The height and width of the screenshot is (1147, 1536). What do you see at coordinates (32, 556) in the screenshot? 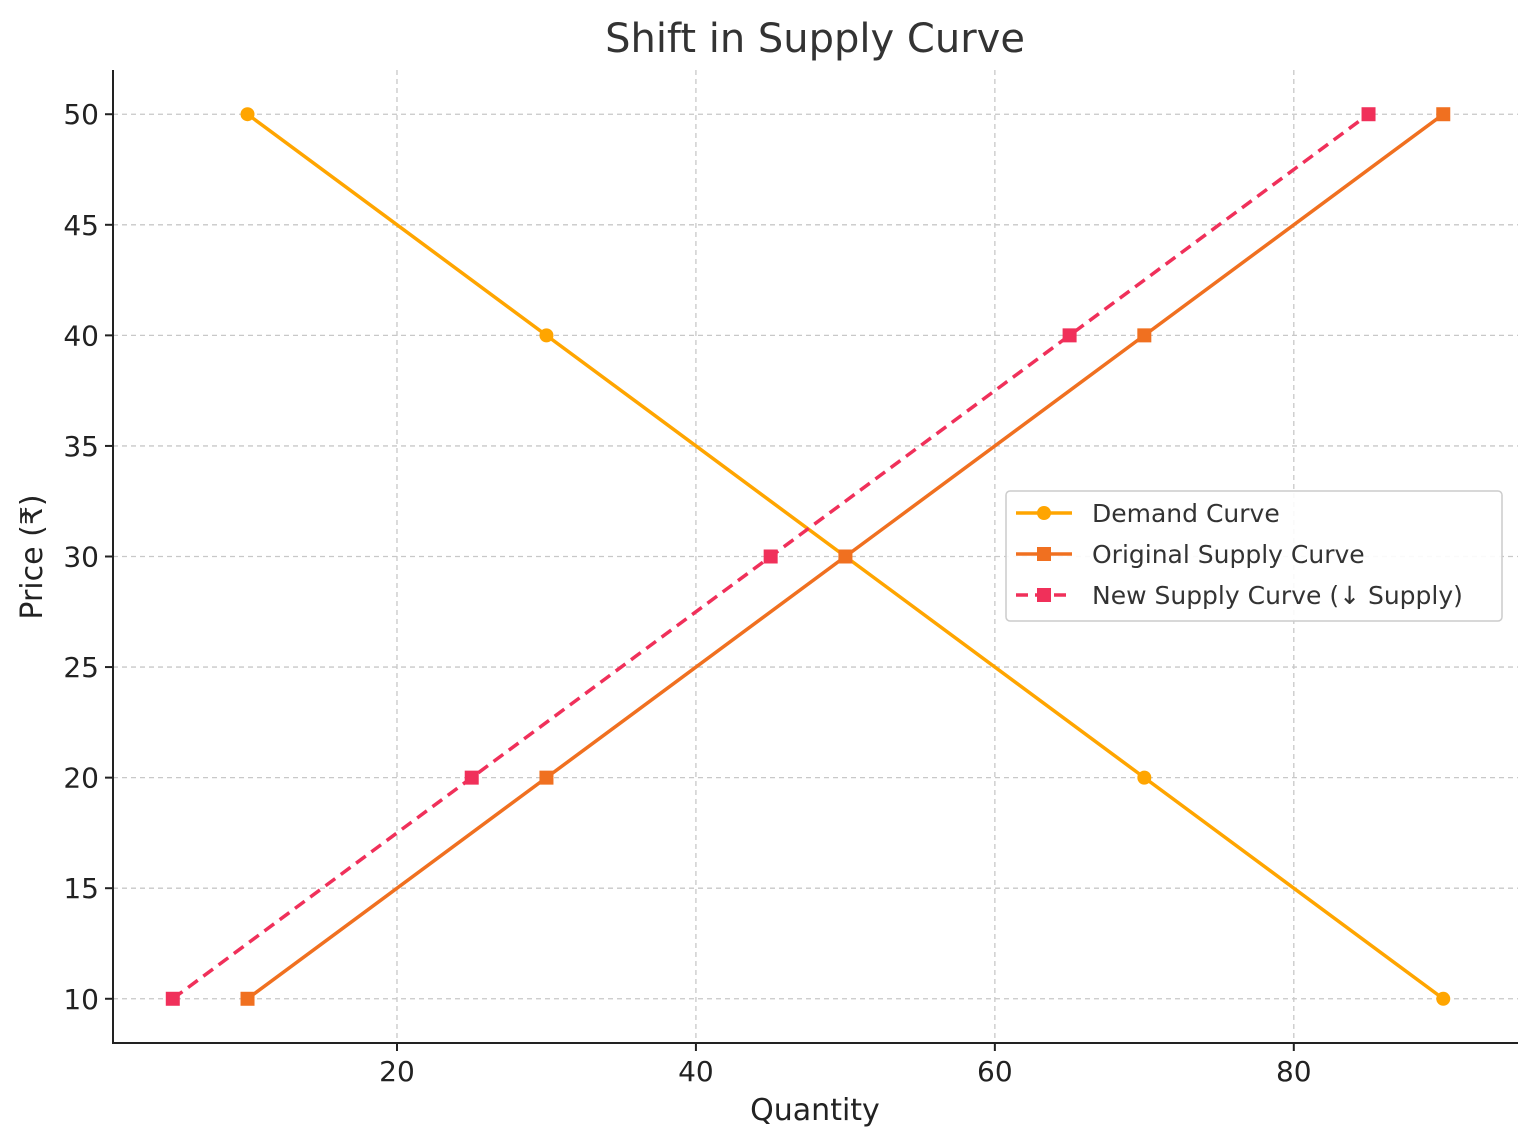
I see `y-axis-label: Price (₹)` at bounding box center [32, 556].